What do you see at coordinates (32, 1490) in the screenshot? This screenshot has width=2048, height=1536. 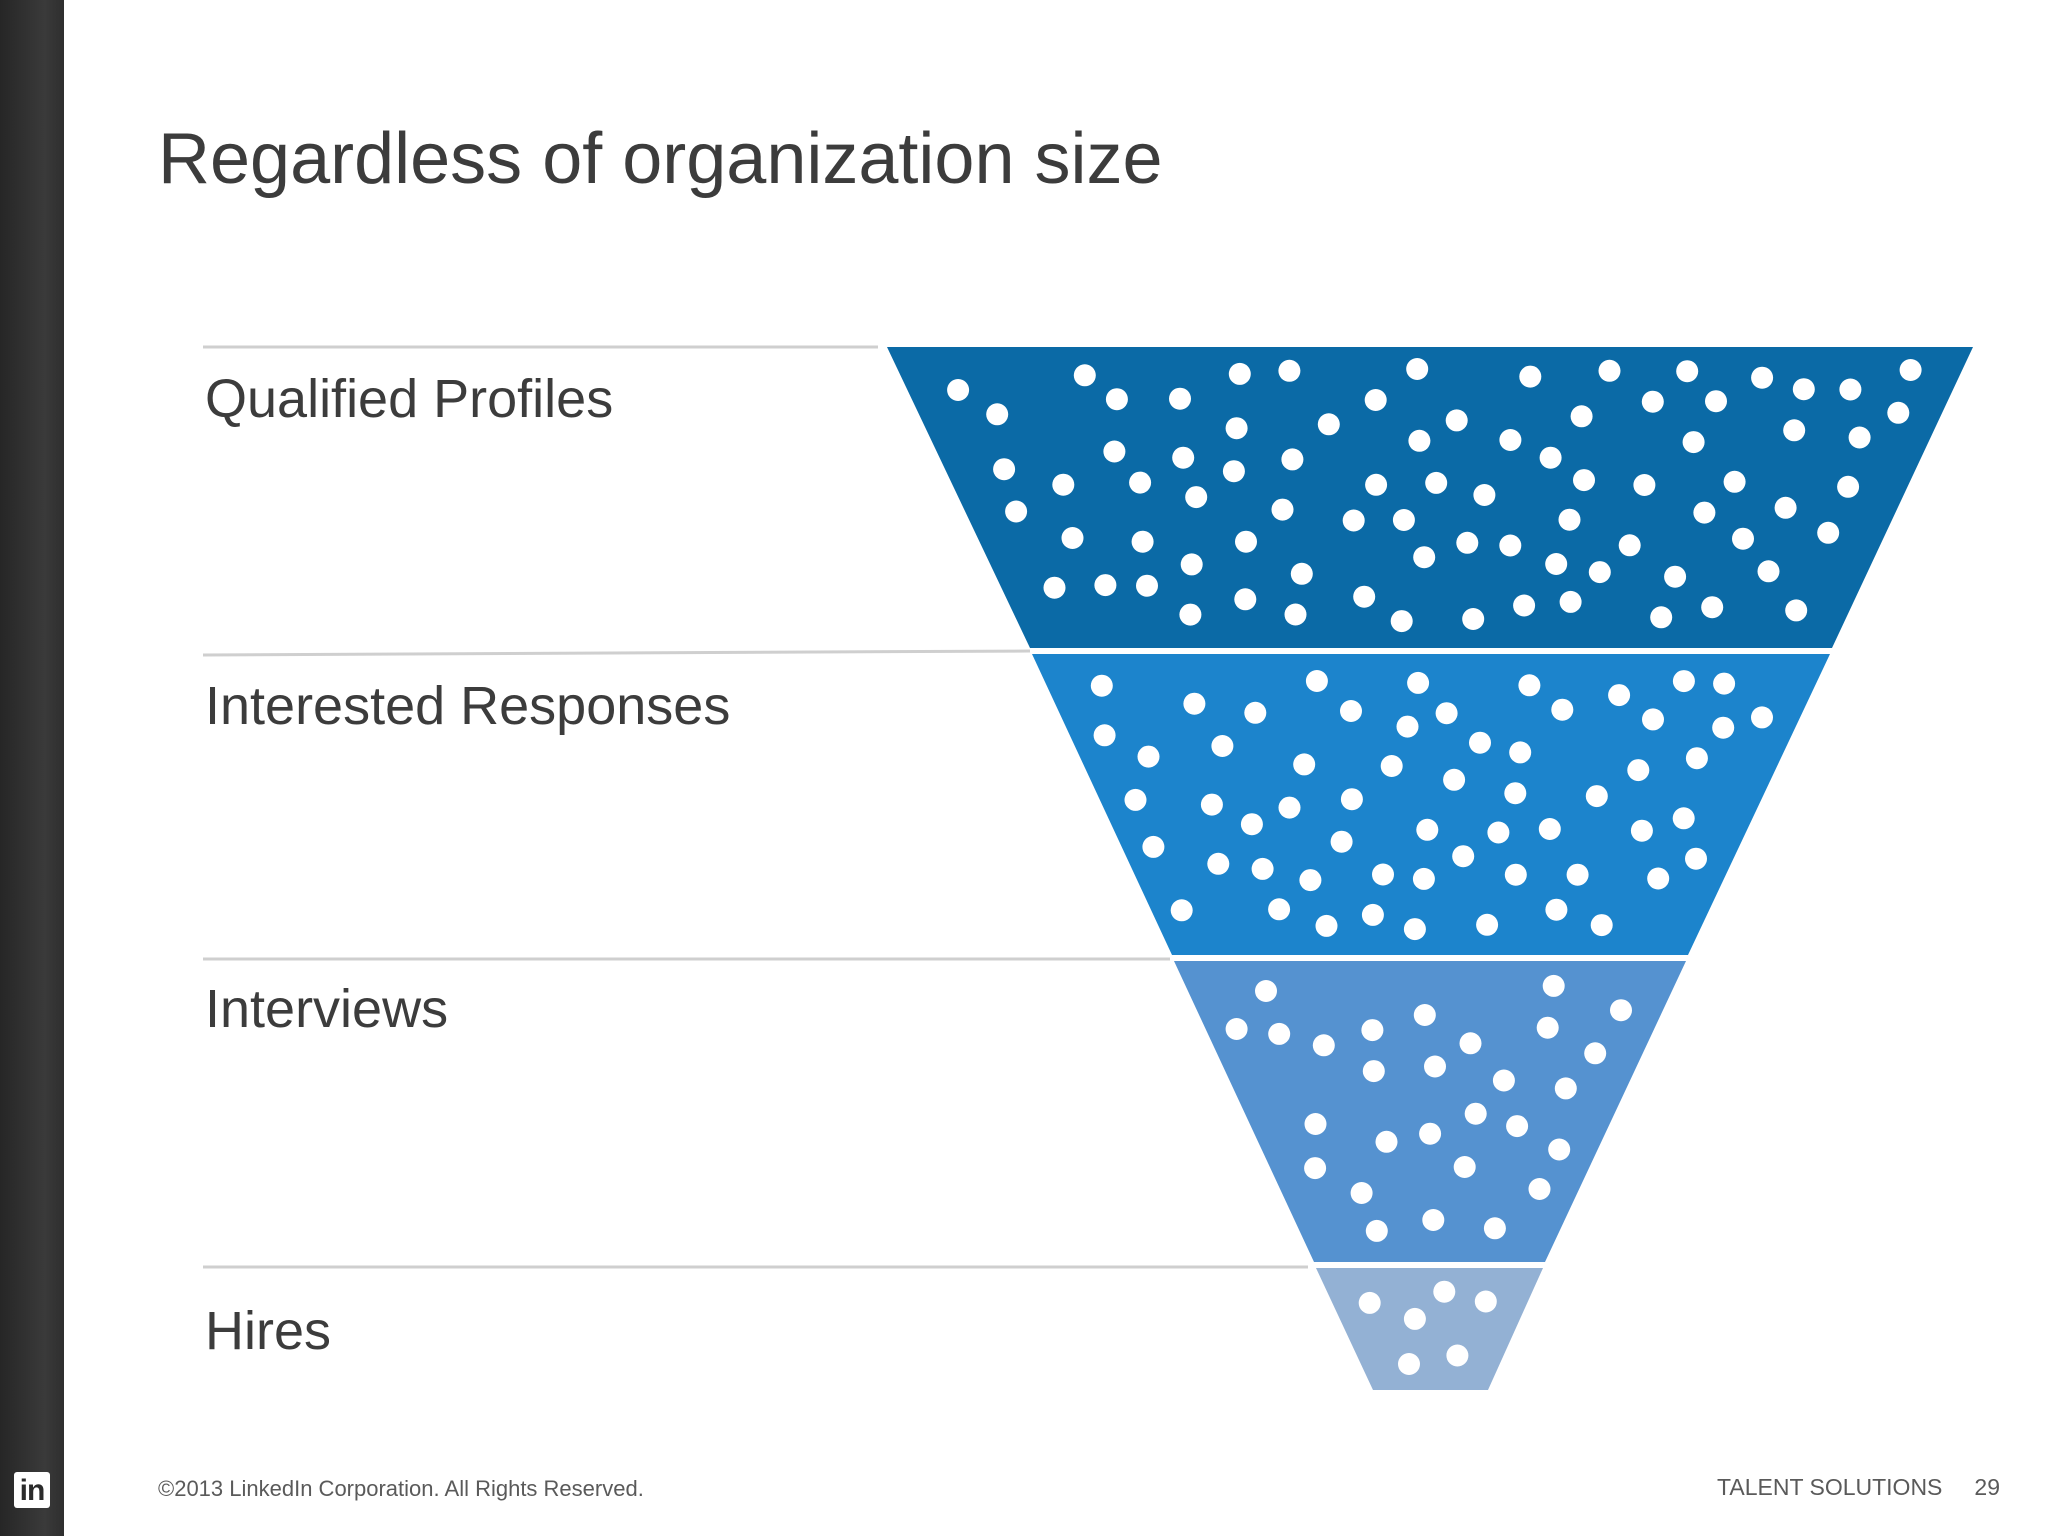 I see `linkedin-logo-icon: in` at bounding box center [32, 1490].